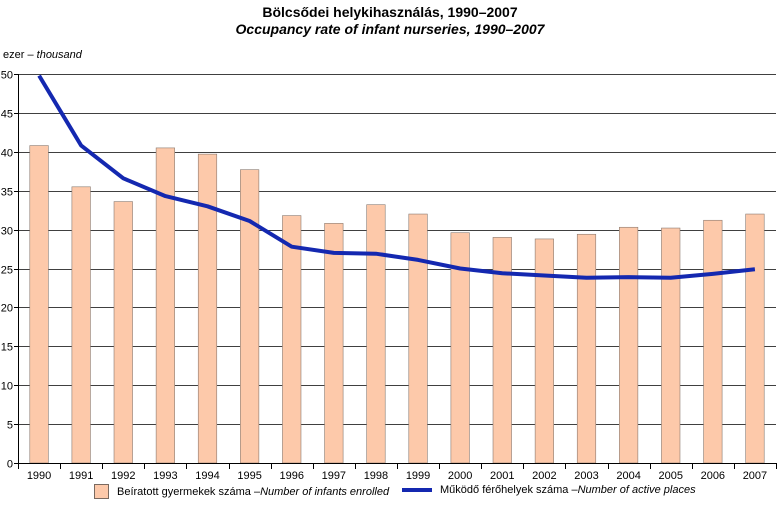 This screenshot has height=505, width=780. I want to click on bar-enrolled-1990, so click(39, 304).